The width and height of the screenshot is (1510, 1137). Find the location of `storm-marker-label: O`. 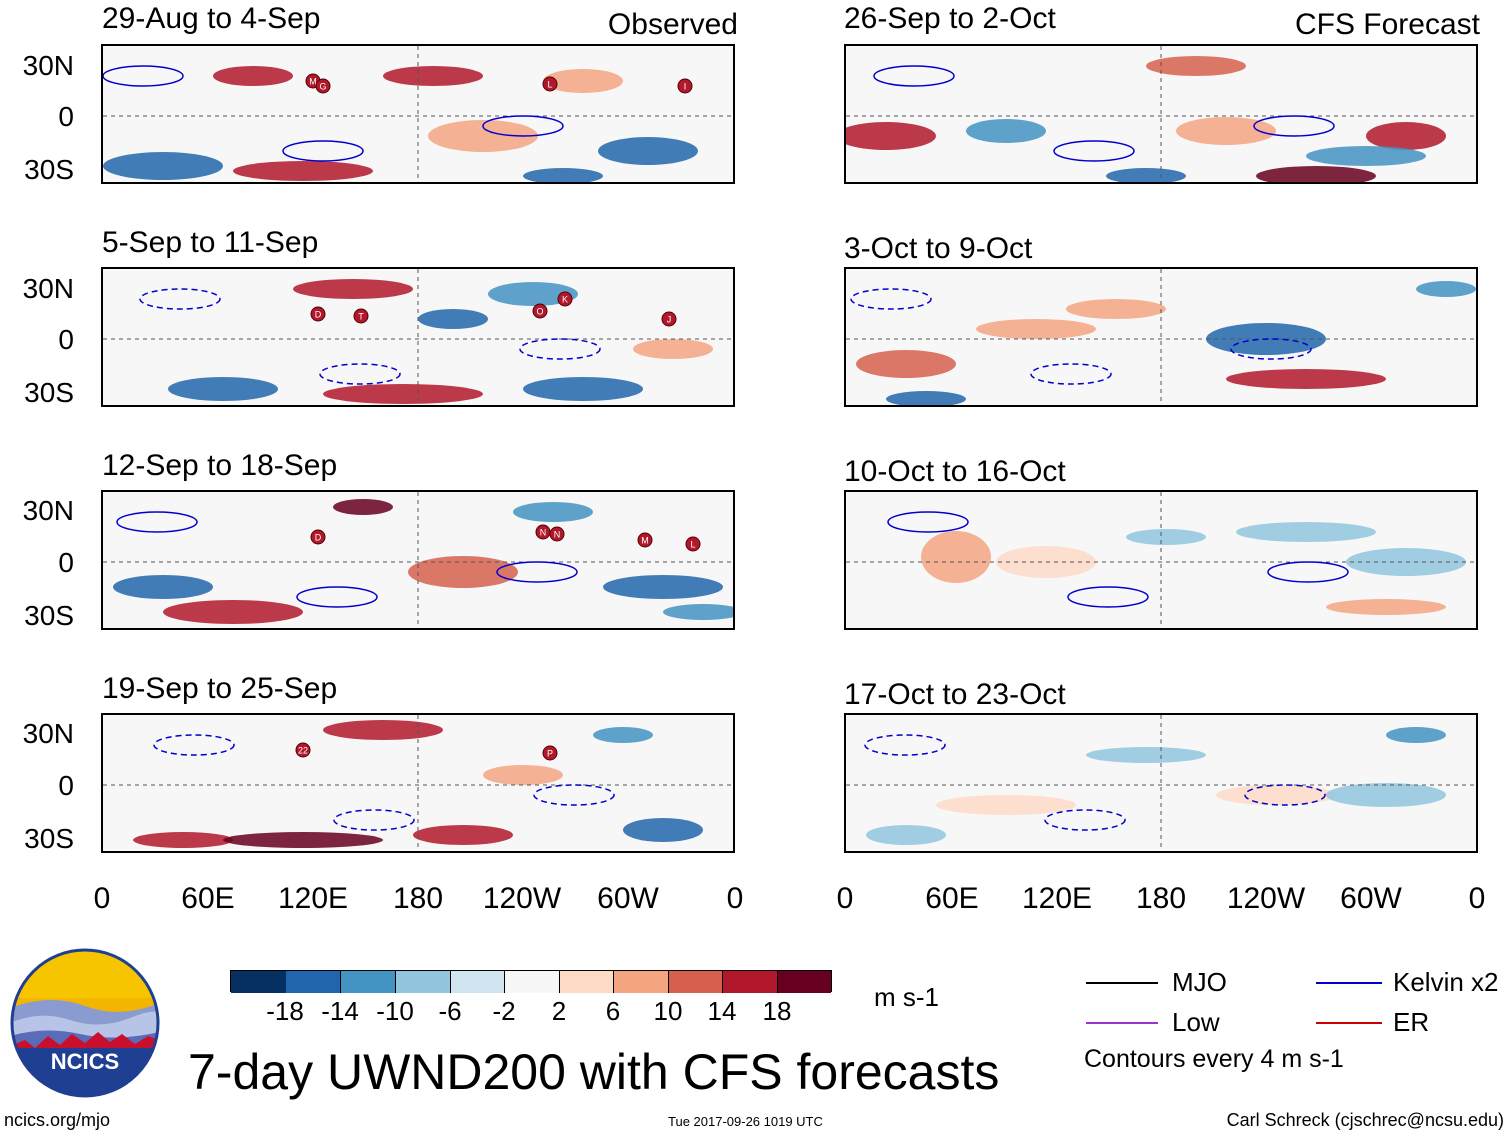

storm-marker-label: O is located at coordinates (539, 312).